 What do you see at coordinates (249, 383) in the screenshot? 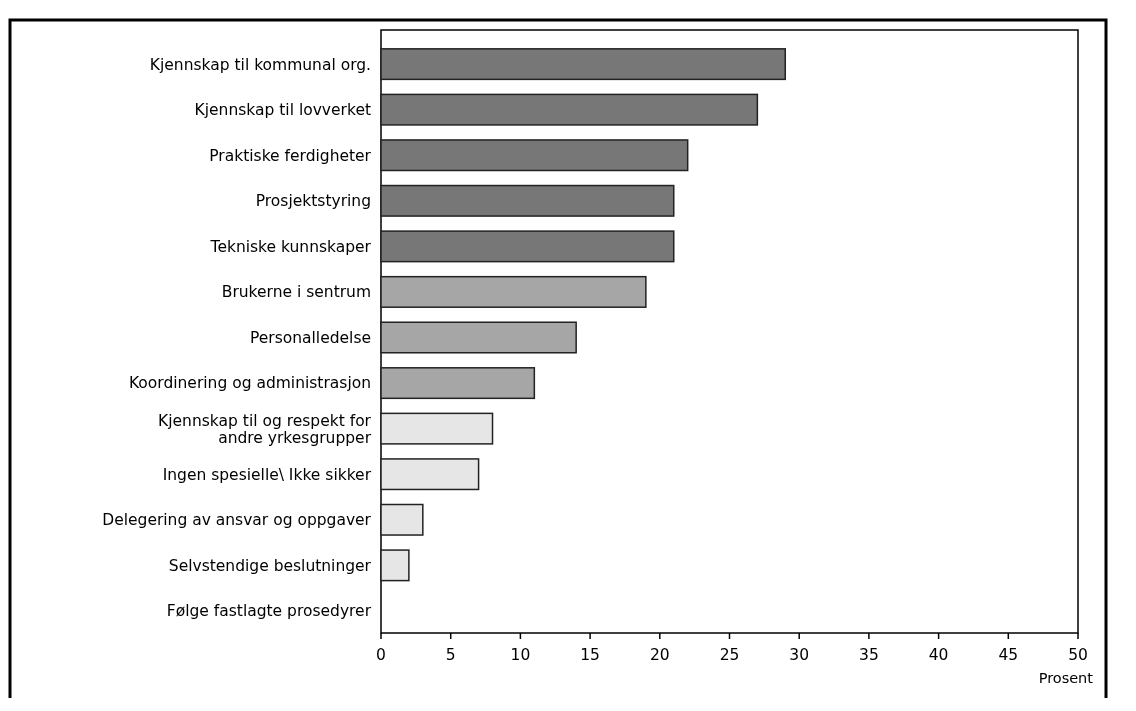
I see `y-tick-label: Koordinering og administrasjon` at bounding box center [249, 383].